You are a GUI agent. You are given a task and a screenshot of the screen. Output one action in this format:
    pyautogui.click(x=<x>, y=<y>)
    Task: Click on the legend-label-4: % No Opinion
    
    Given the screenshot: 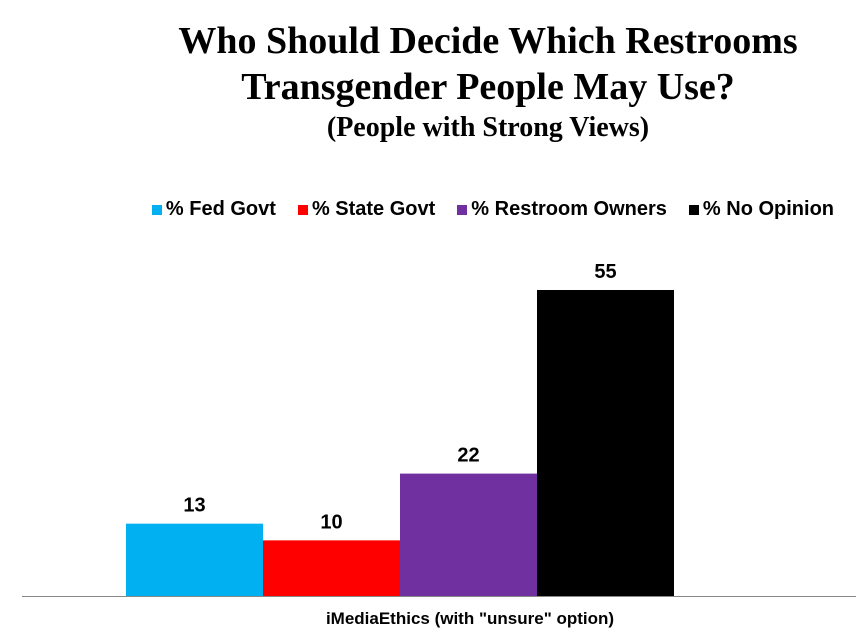 What is the action you would take?
    pyautogui.click(x=768, y=209)
    